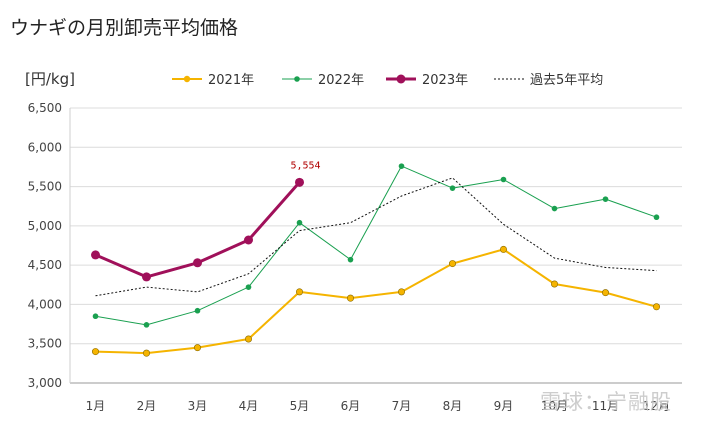 The image size is (709, 422). Describe the element at coordinates (249, 406) in the screenshot. I see `x-tick-label: 4月` at that location.